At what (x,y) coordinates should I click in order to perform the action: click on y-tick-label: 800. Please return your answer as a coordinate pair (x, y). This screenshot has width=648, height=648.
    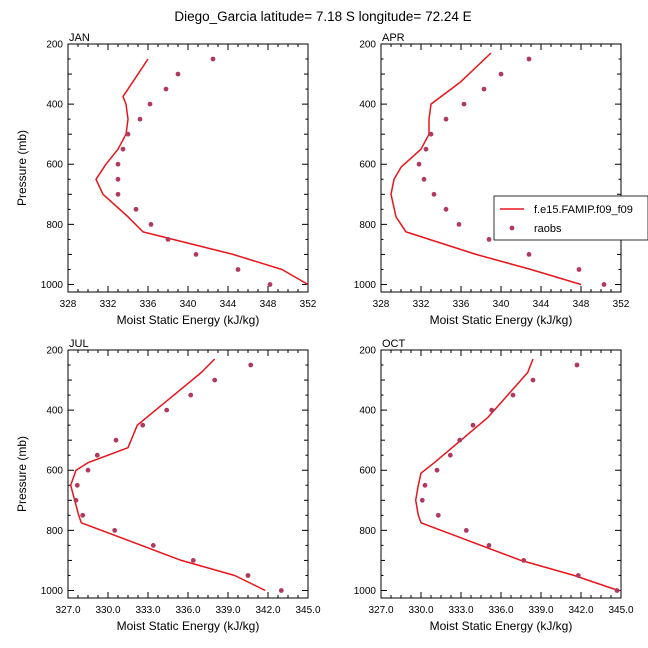
    Looking at the image, I should click on (54, 531).